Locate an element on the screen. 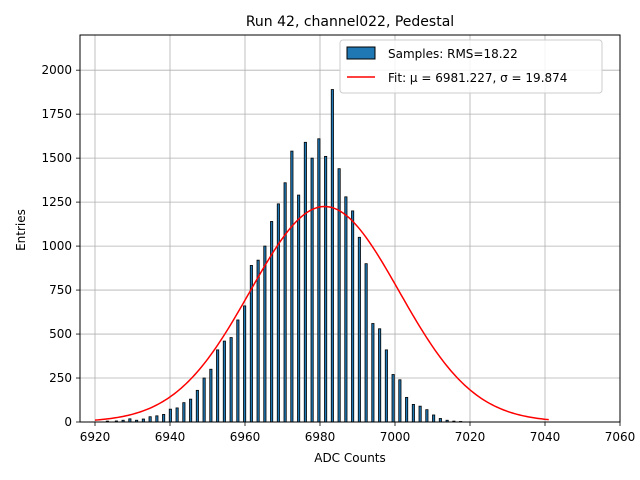 This screenshot has height=480, width=640. y-tick-label: 2000 is located at coordinates (56, 70).